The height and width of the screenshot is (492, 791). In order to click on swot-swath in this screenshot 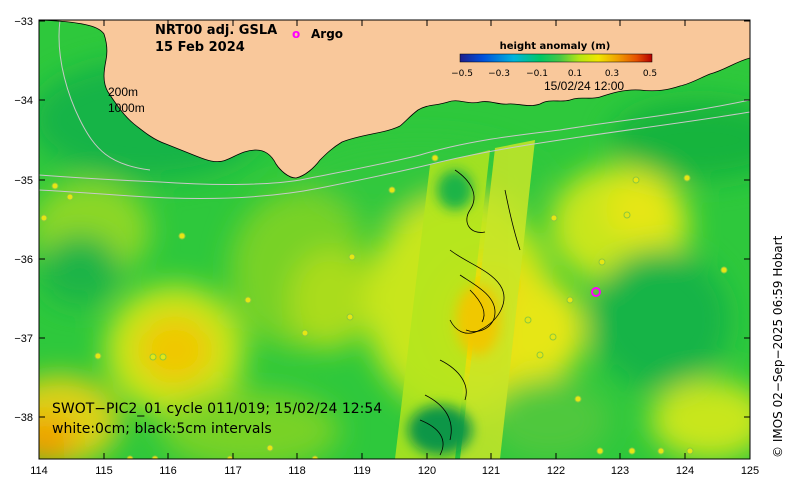, I will do `click(465, 299)`.